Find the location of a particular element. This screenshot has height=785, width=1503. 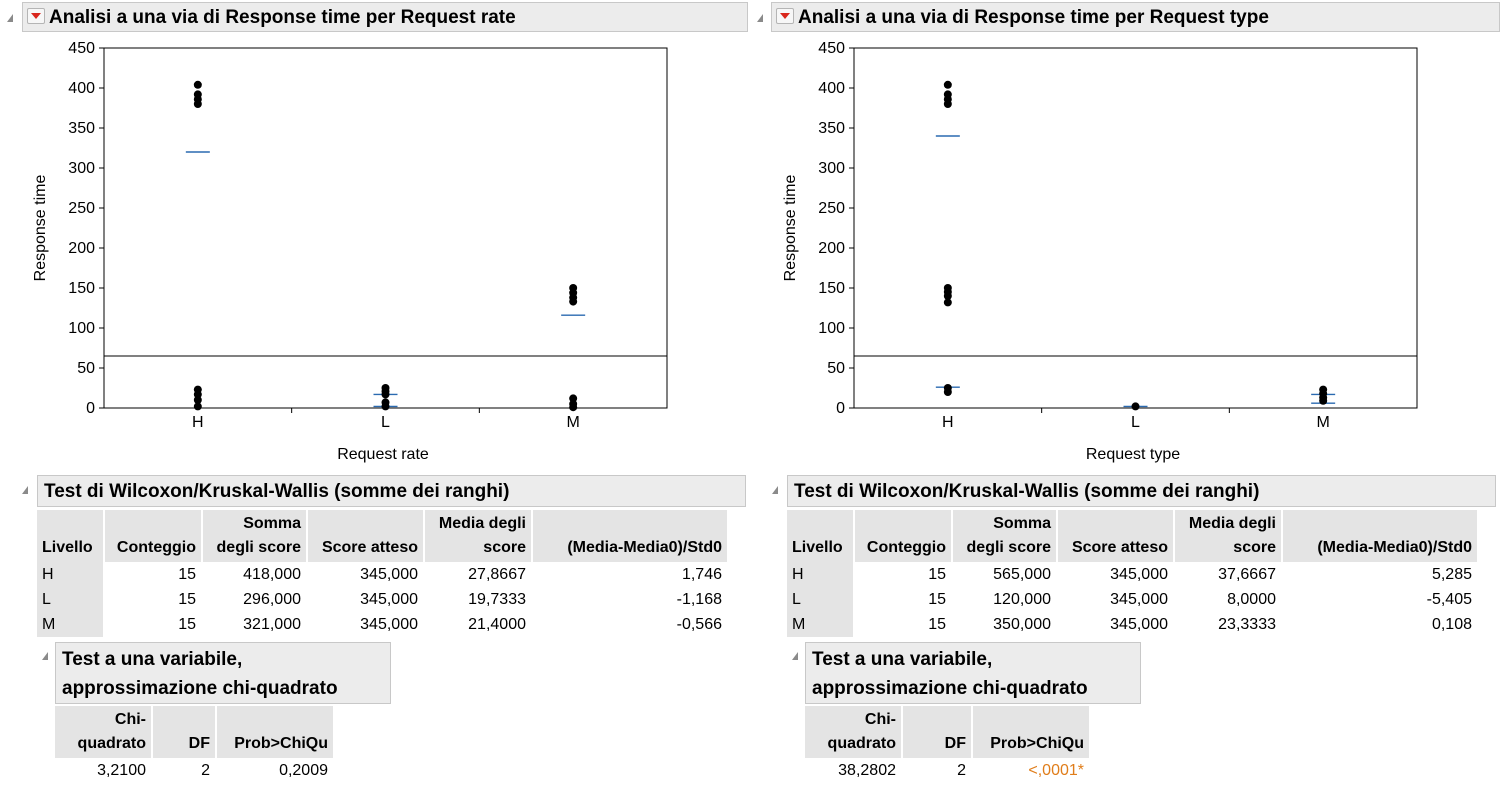

cell-std: -5,405 is located at coordinates (1449, 599).